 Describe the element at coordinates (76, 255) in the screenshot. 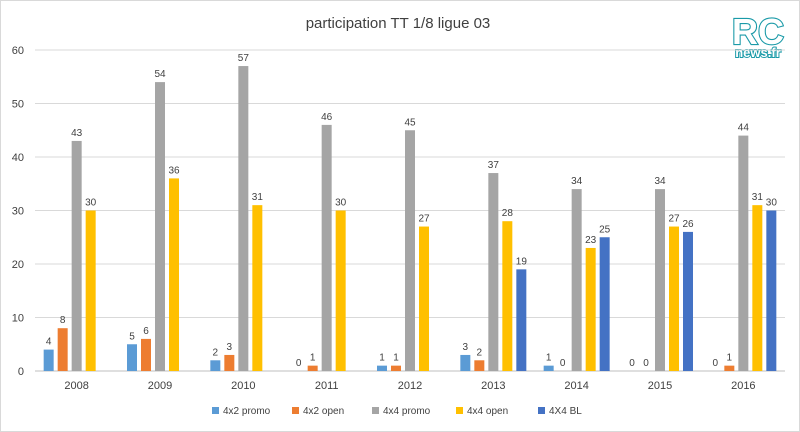

I see `bar-4x4-promo-2008` at that location.